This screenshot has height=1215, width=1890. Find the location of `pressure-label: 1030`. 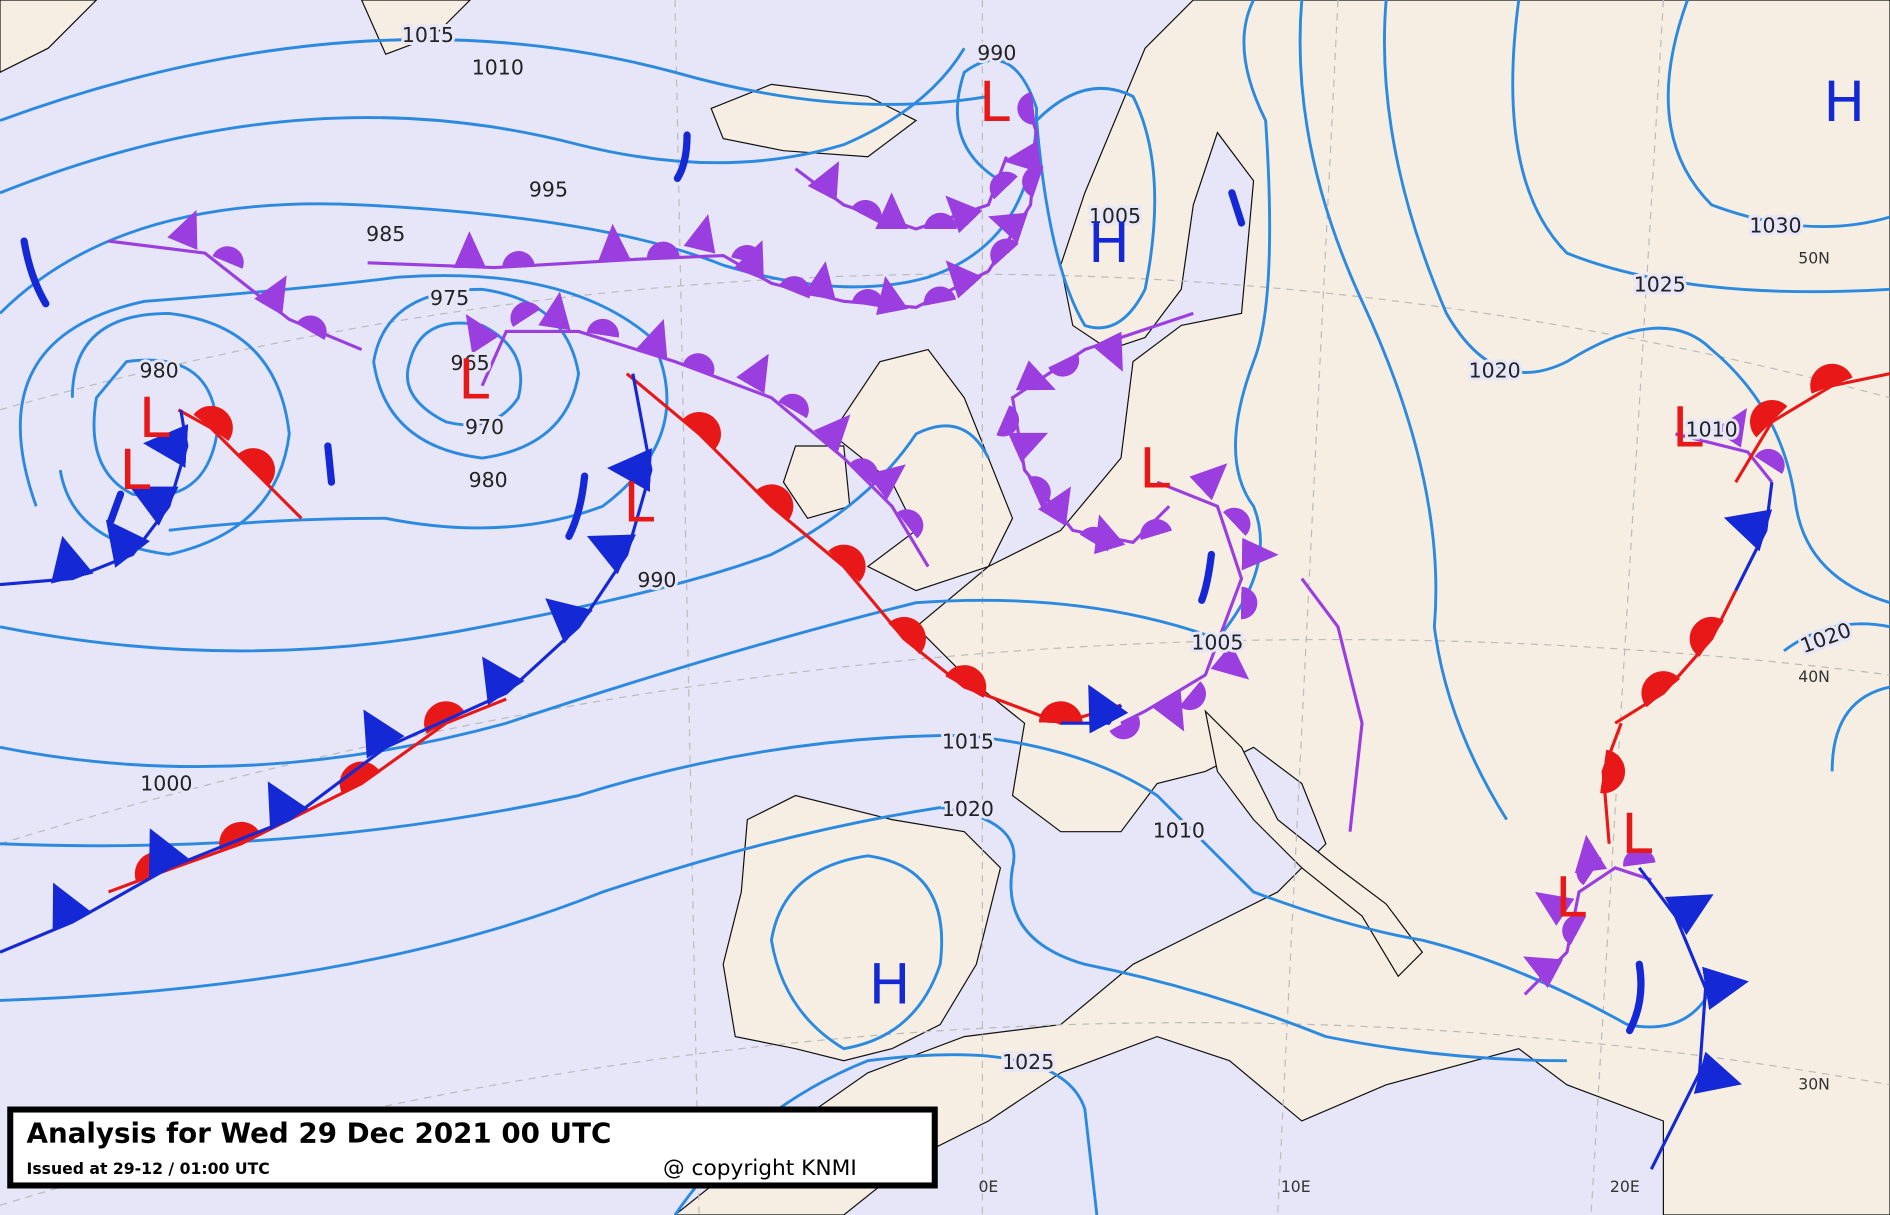

pressure-label: 1030 is located at coordinates (1775, 226).